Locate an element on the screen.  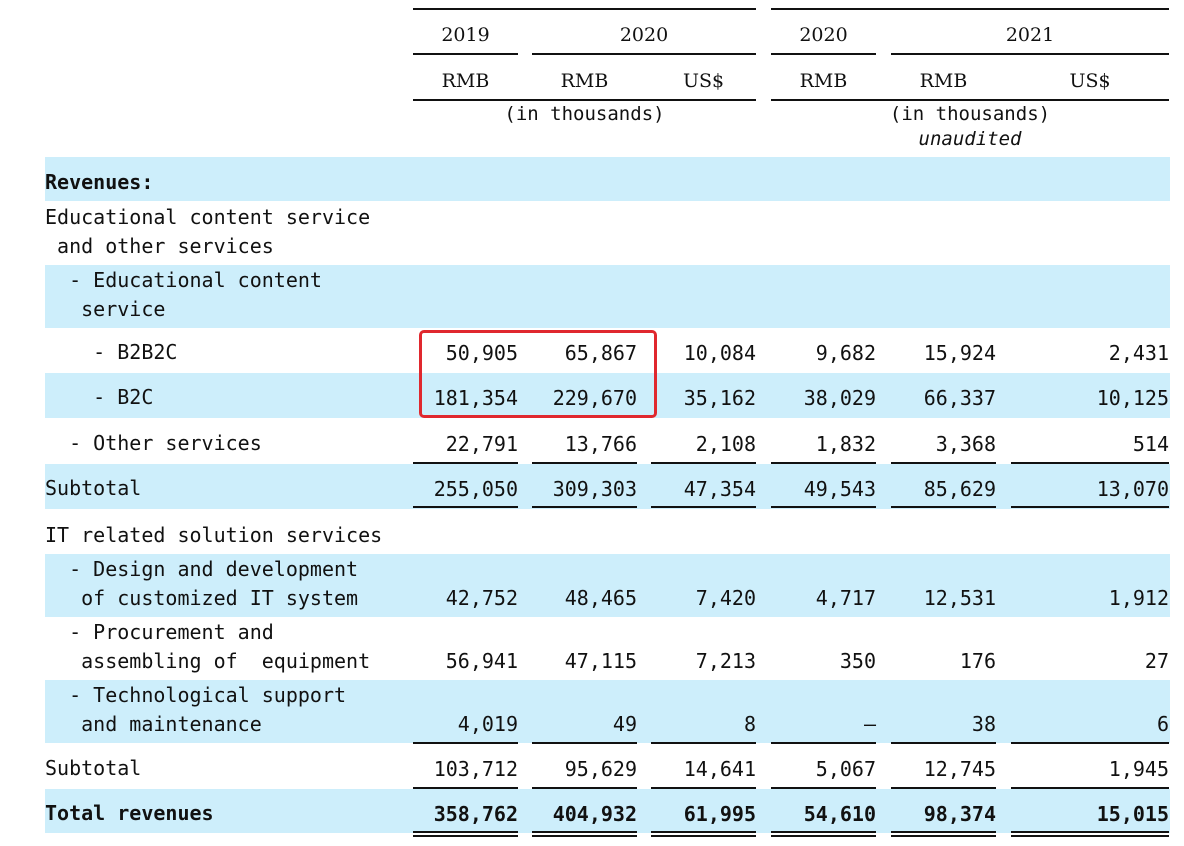
value-cell: 10,084 is located at coordinates (719, 353).